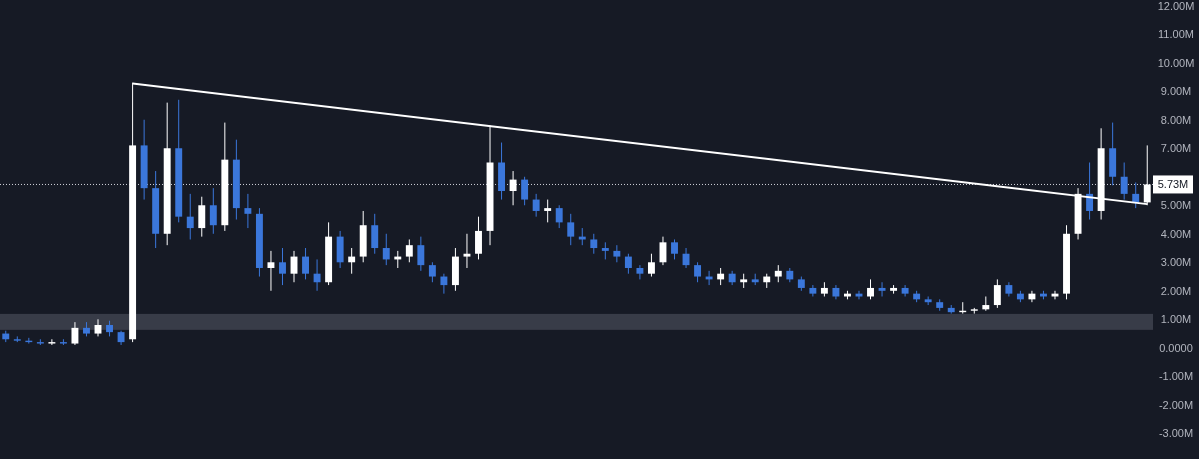 The image size is (1199, 459). I want to click on y-tick-label: 7.00M, so click(1176, 148).